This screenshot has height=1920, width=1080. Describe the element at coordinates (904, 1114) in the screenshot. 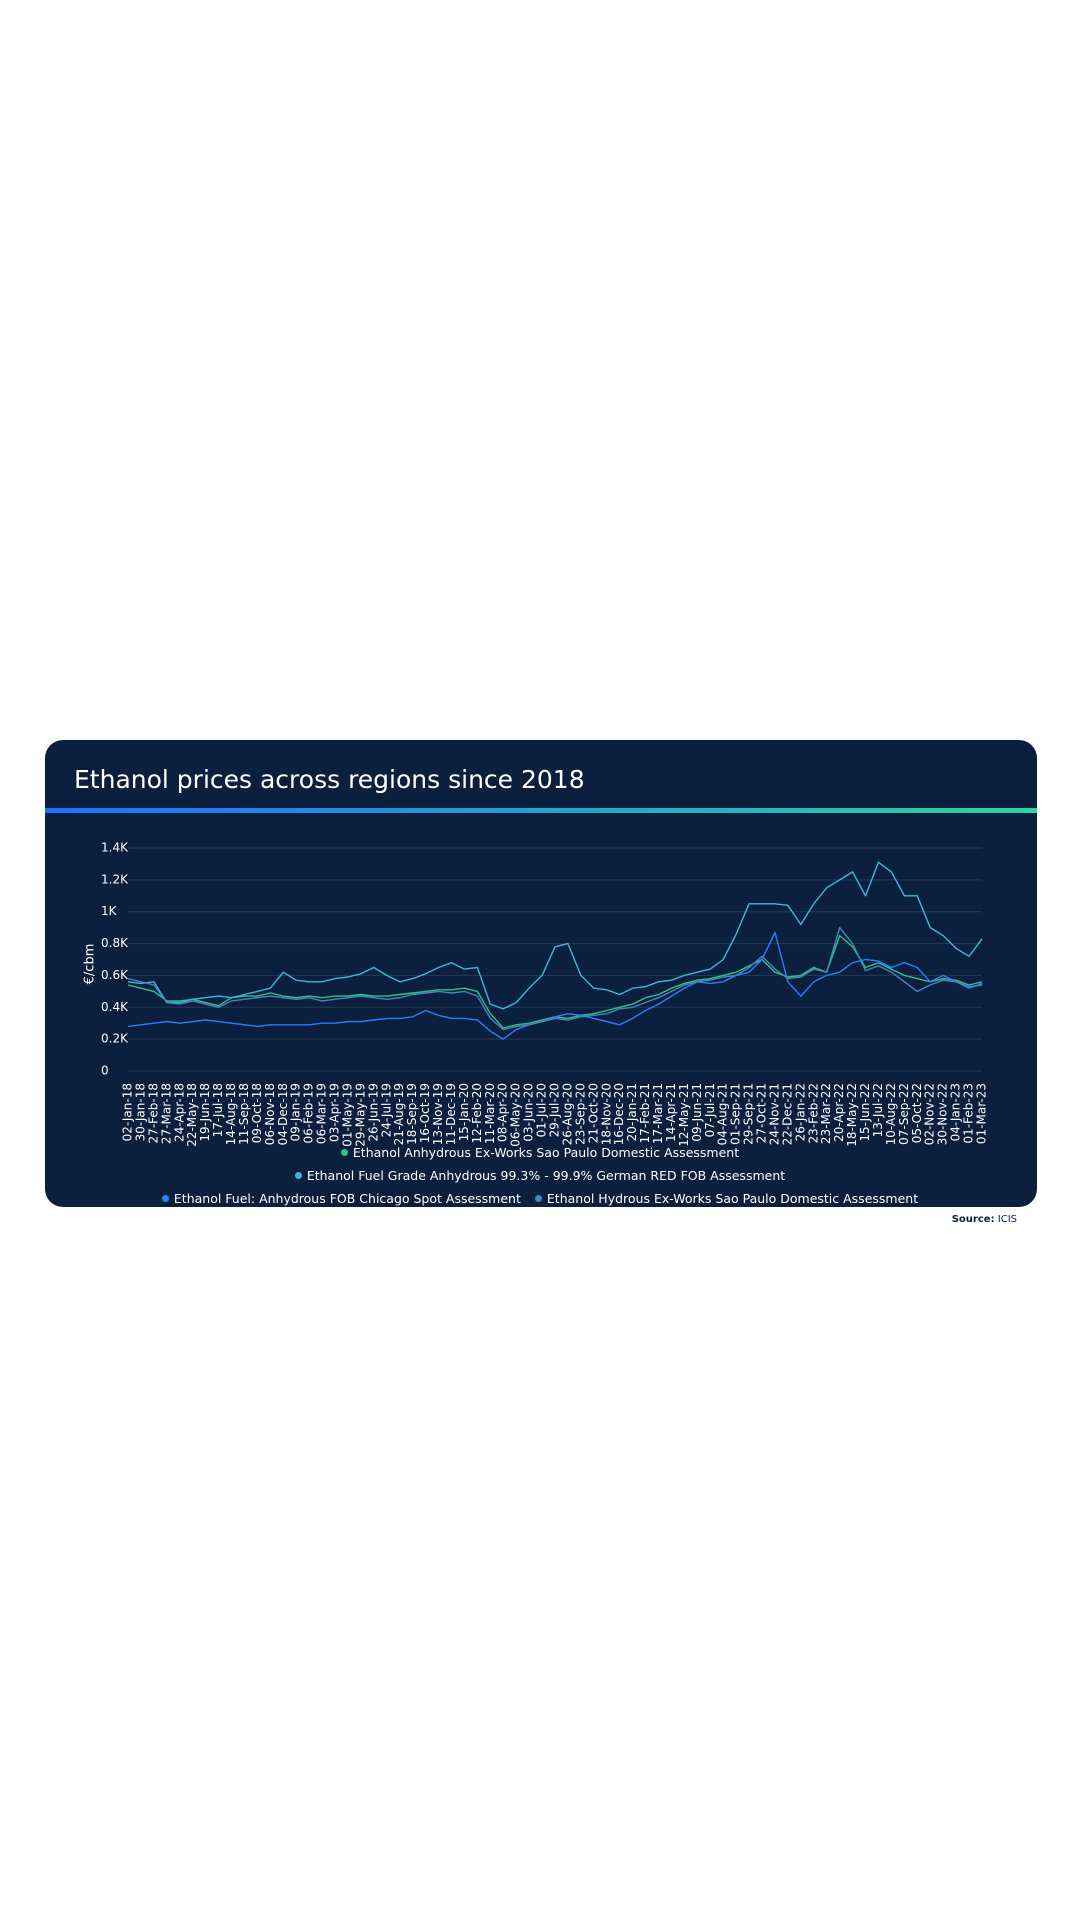

I see `x-tick-label: 07-Sep-22` at that location.